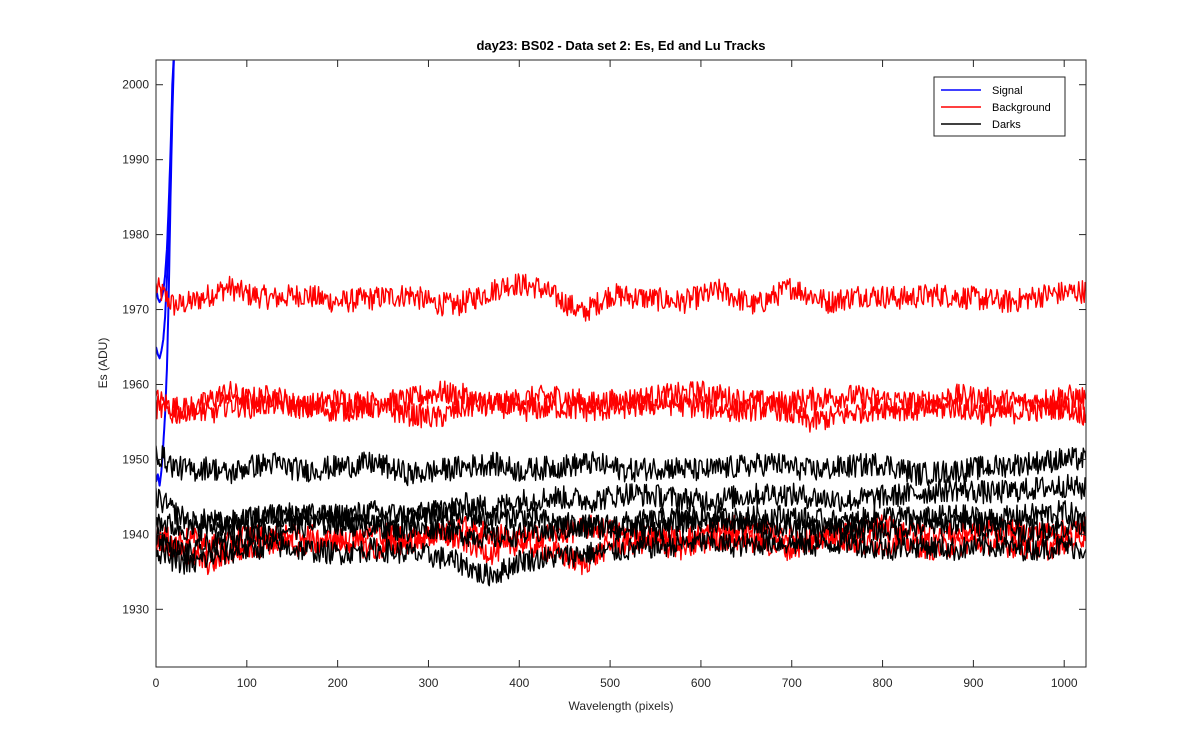 The image size is (1200, 750). I want to click on x-tick-label-500: 500, so click(610, 683).